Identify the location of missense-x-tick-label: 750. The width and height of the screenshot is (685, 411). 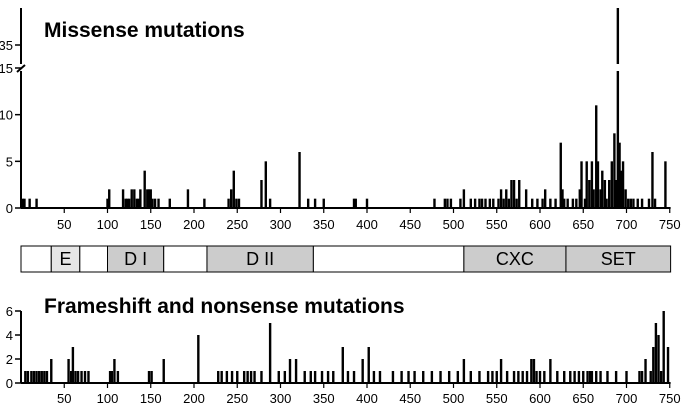
(670, 224).